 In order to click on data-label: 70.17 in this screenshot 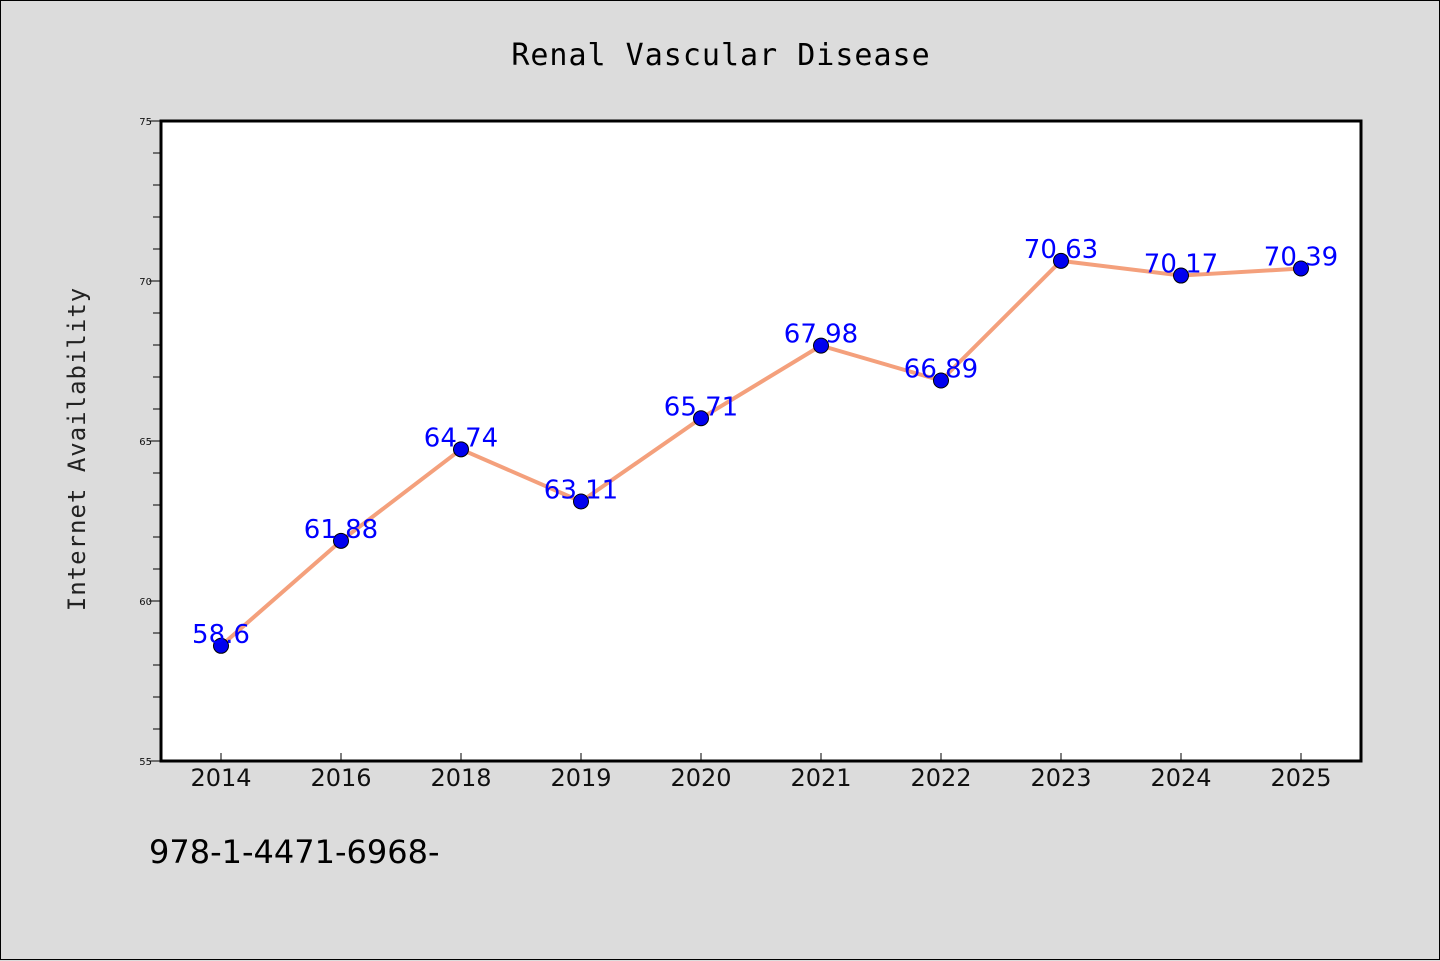, I will do `click(1181, 265)`.